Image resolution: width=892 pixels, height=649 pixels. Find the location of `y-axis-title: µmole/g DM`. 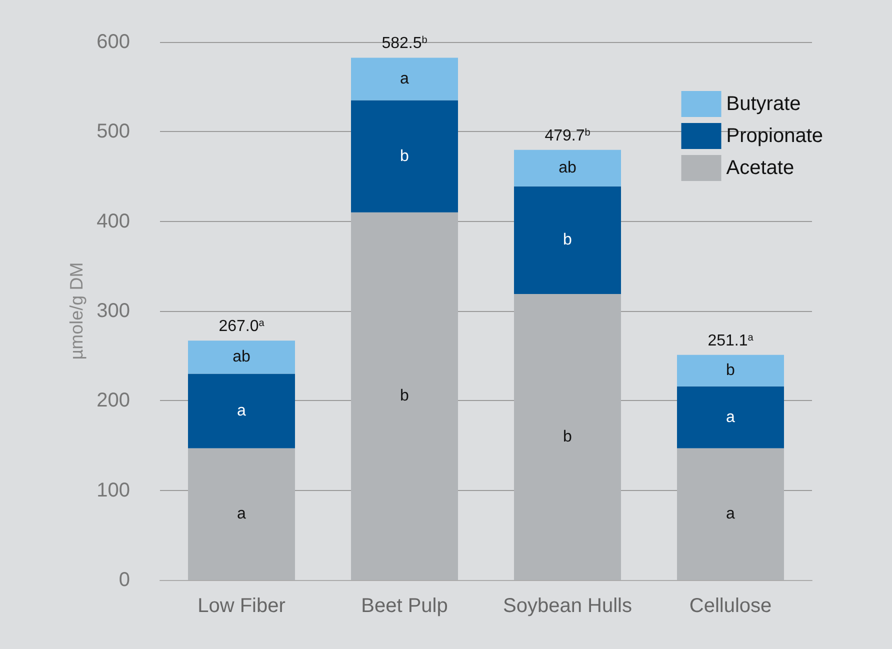

y-axis-title: µmole/g DM is located at coordinates (76, 311).